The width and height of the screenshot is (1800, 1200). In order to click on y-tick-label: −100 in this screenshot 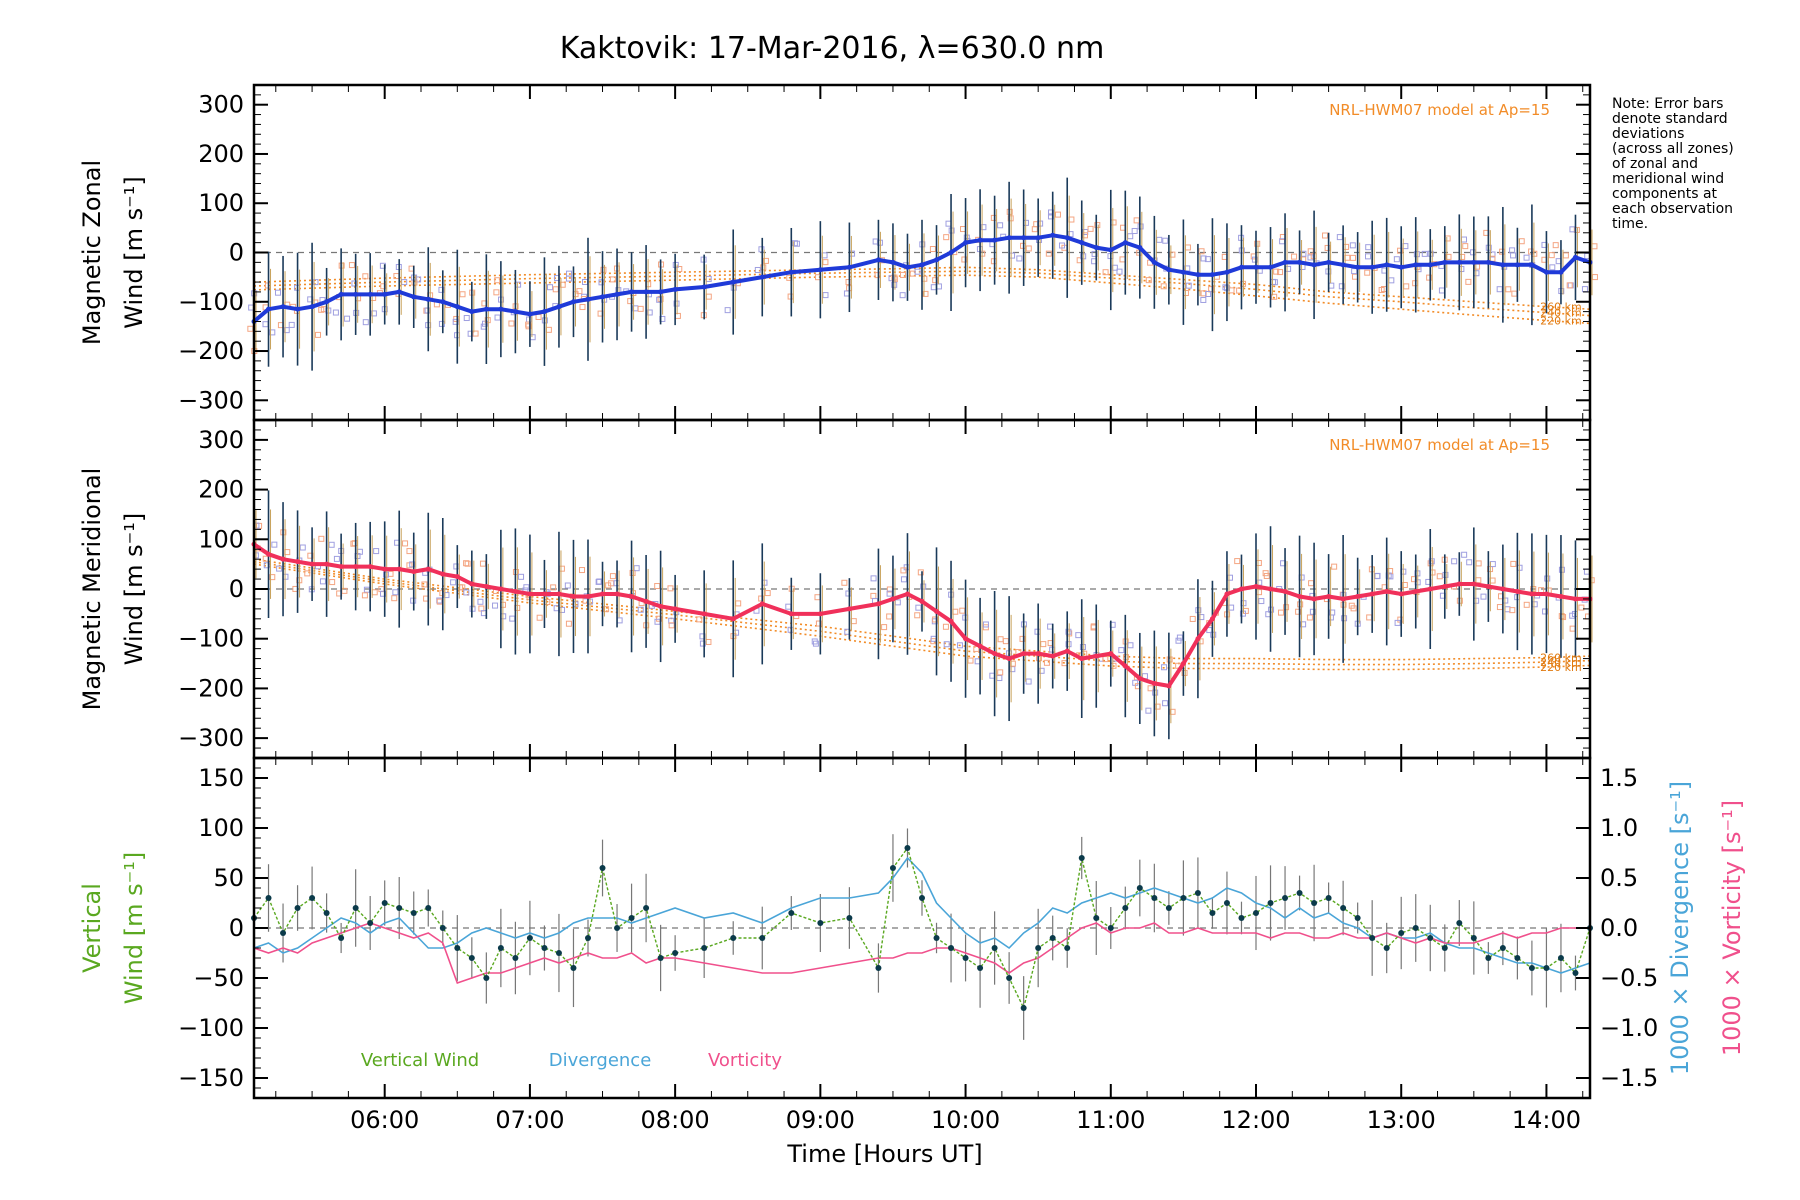, I will do `click(211, 639)`.